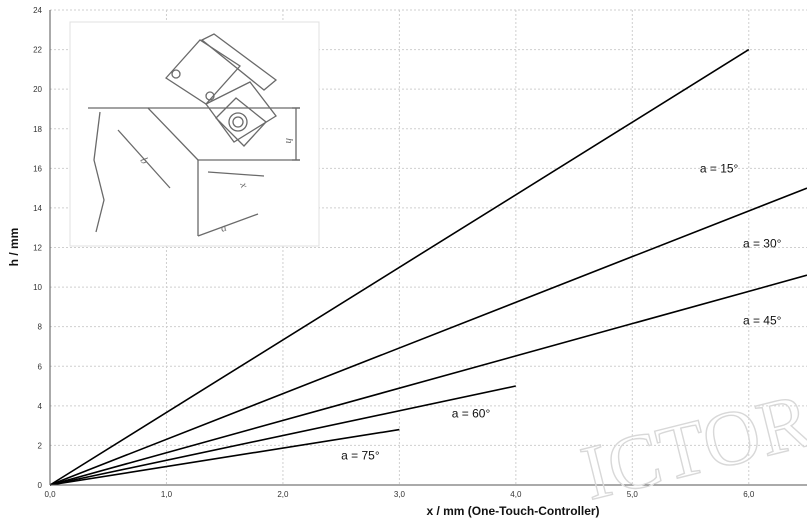 This screenshot has height=522, width=807. Describe the element at coordinates (40, 445) in the screenshot. I see `y-tick-label: 2` at that location.